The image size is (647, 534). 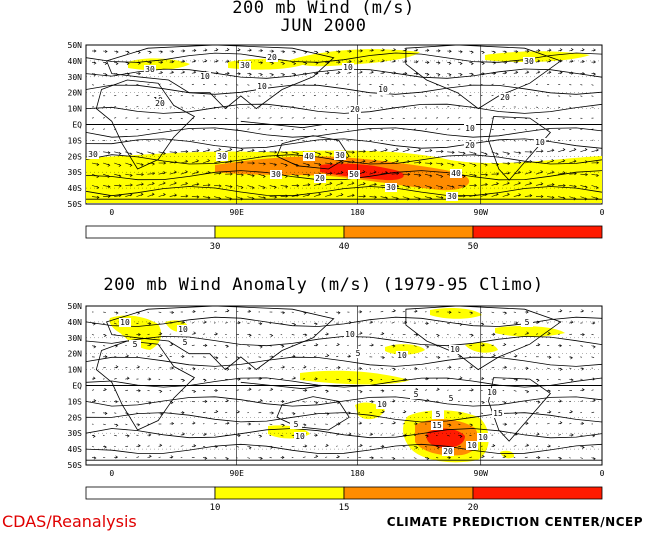 What do you see at coordinates (602, 212) in the screenshot?
I see `lon-tick-label: 0` at bounding box center [602, 212].